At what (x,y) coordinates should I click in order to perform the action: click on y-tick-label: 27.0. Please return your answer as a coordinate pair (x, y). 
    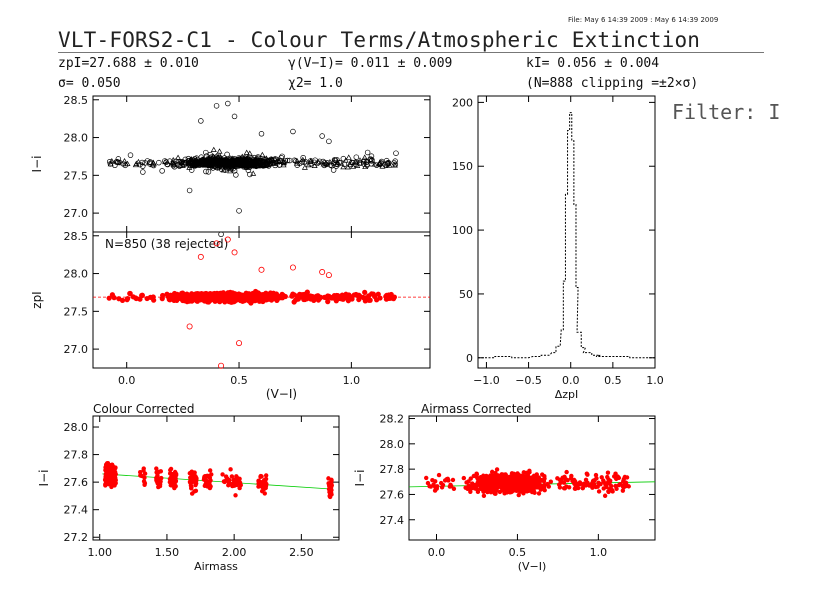
    Looking at the image, I should click on (76, 213).